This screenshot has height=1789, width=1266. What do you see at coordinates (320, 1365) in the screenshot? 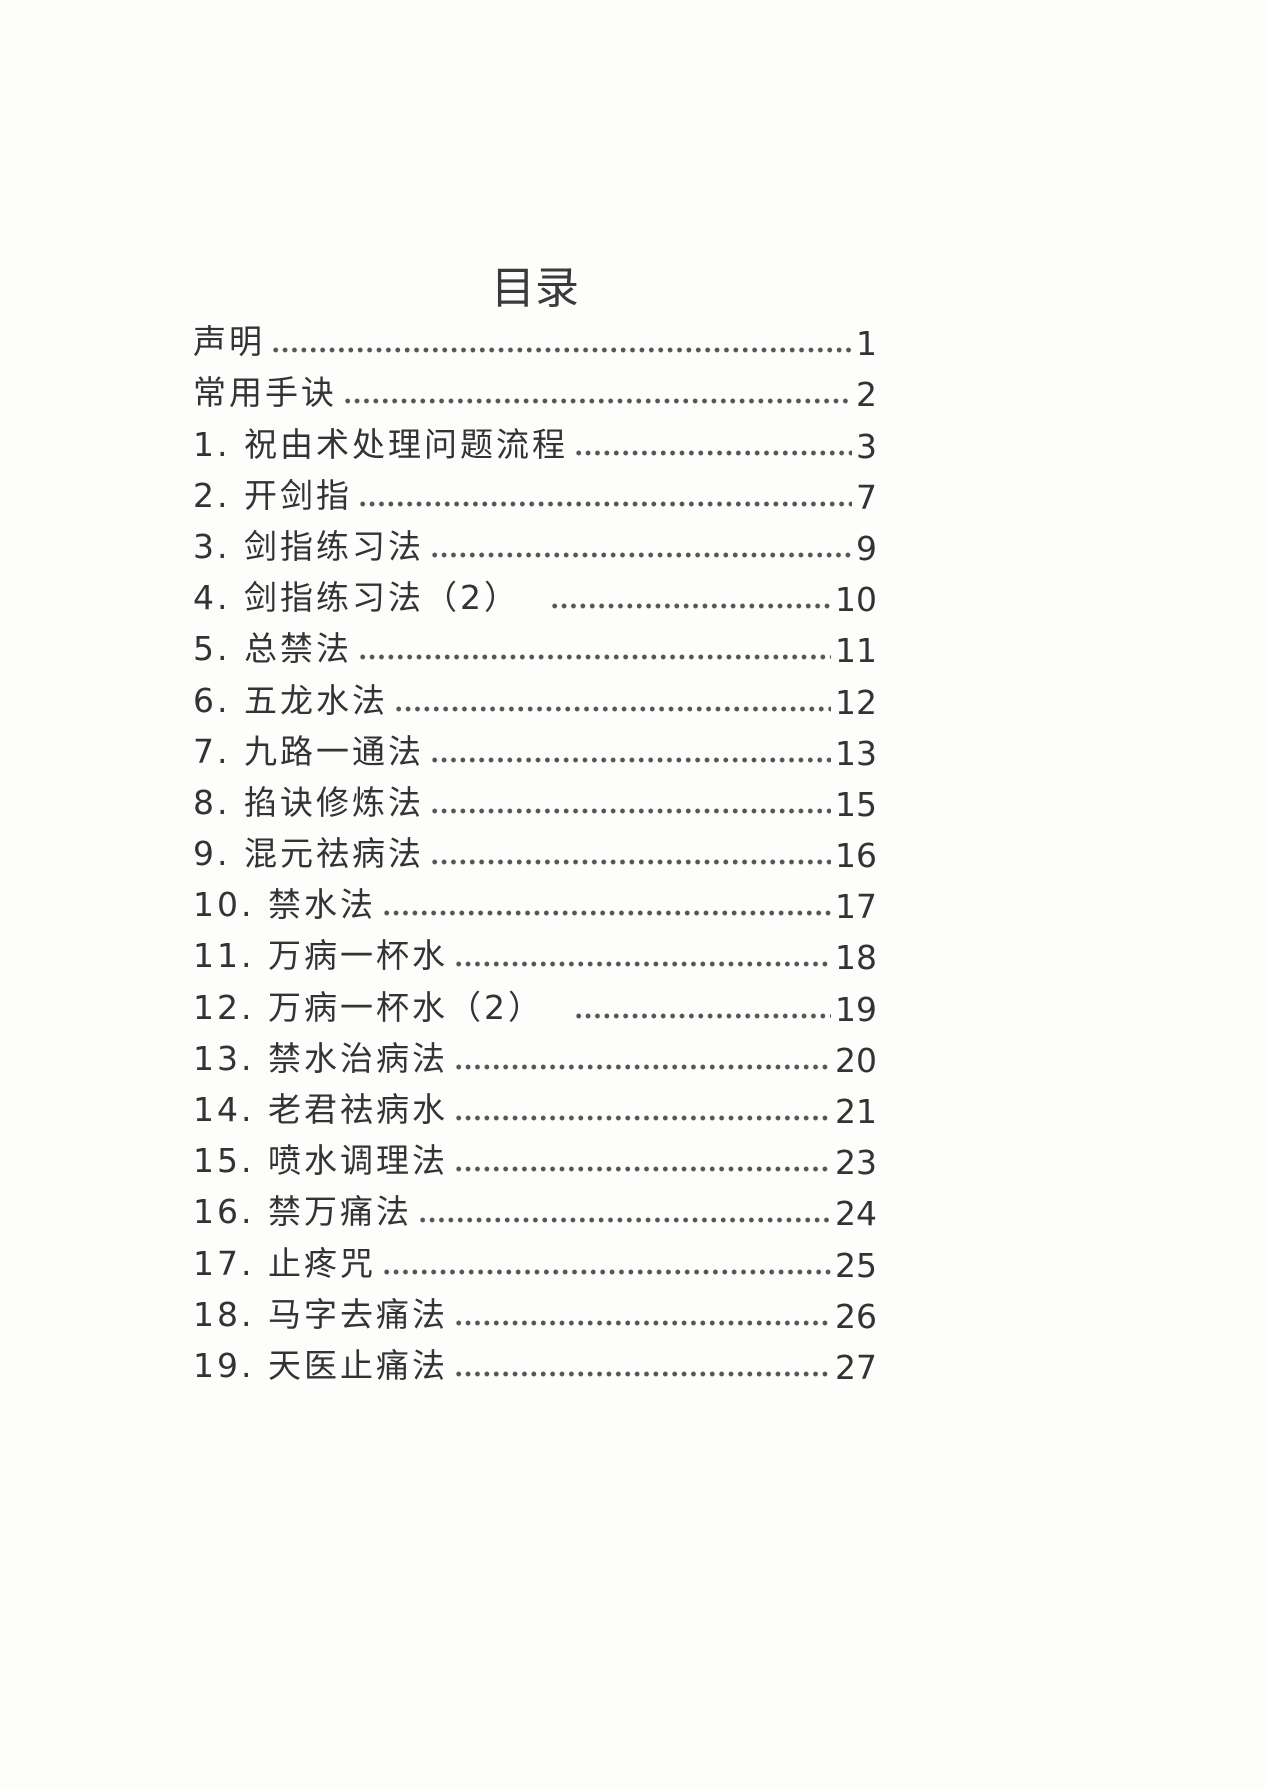
I see `toc-entry-title: 19. 天医止痛法` at bounding box center [320, 1365].